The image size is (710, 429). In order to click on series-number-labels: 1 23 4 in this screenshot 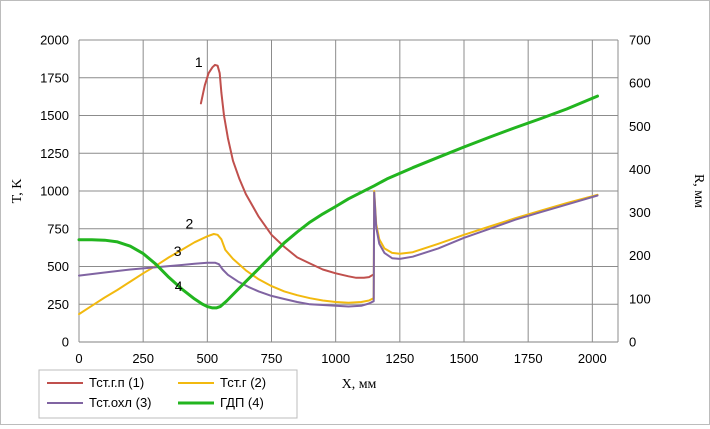, I will do `click(188, 174)`.